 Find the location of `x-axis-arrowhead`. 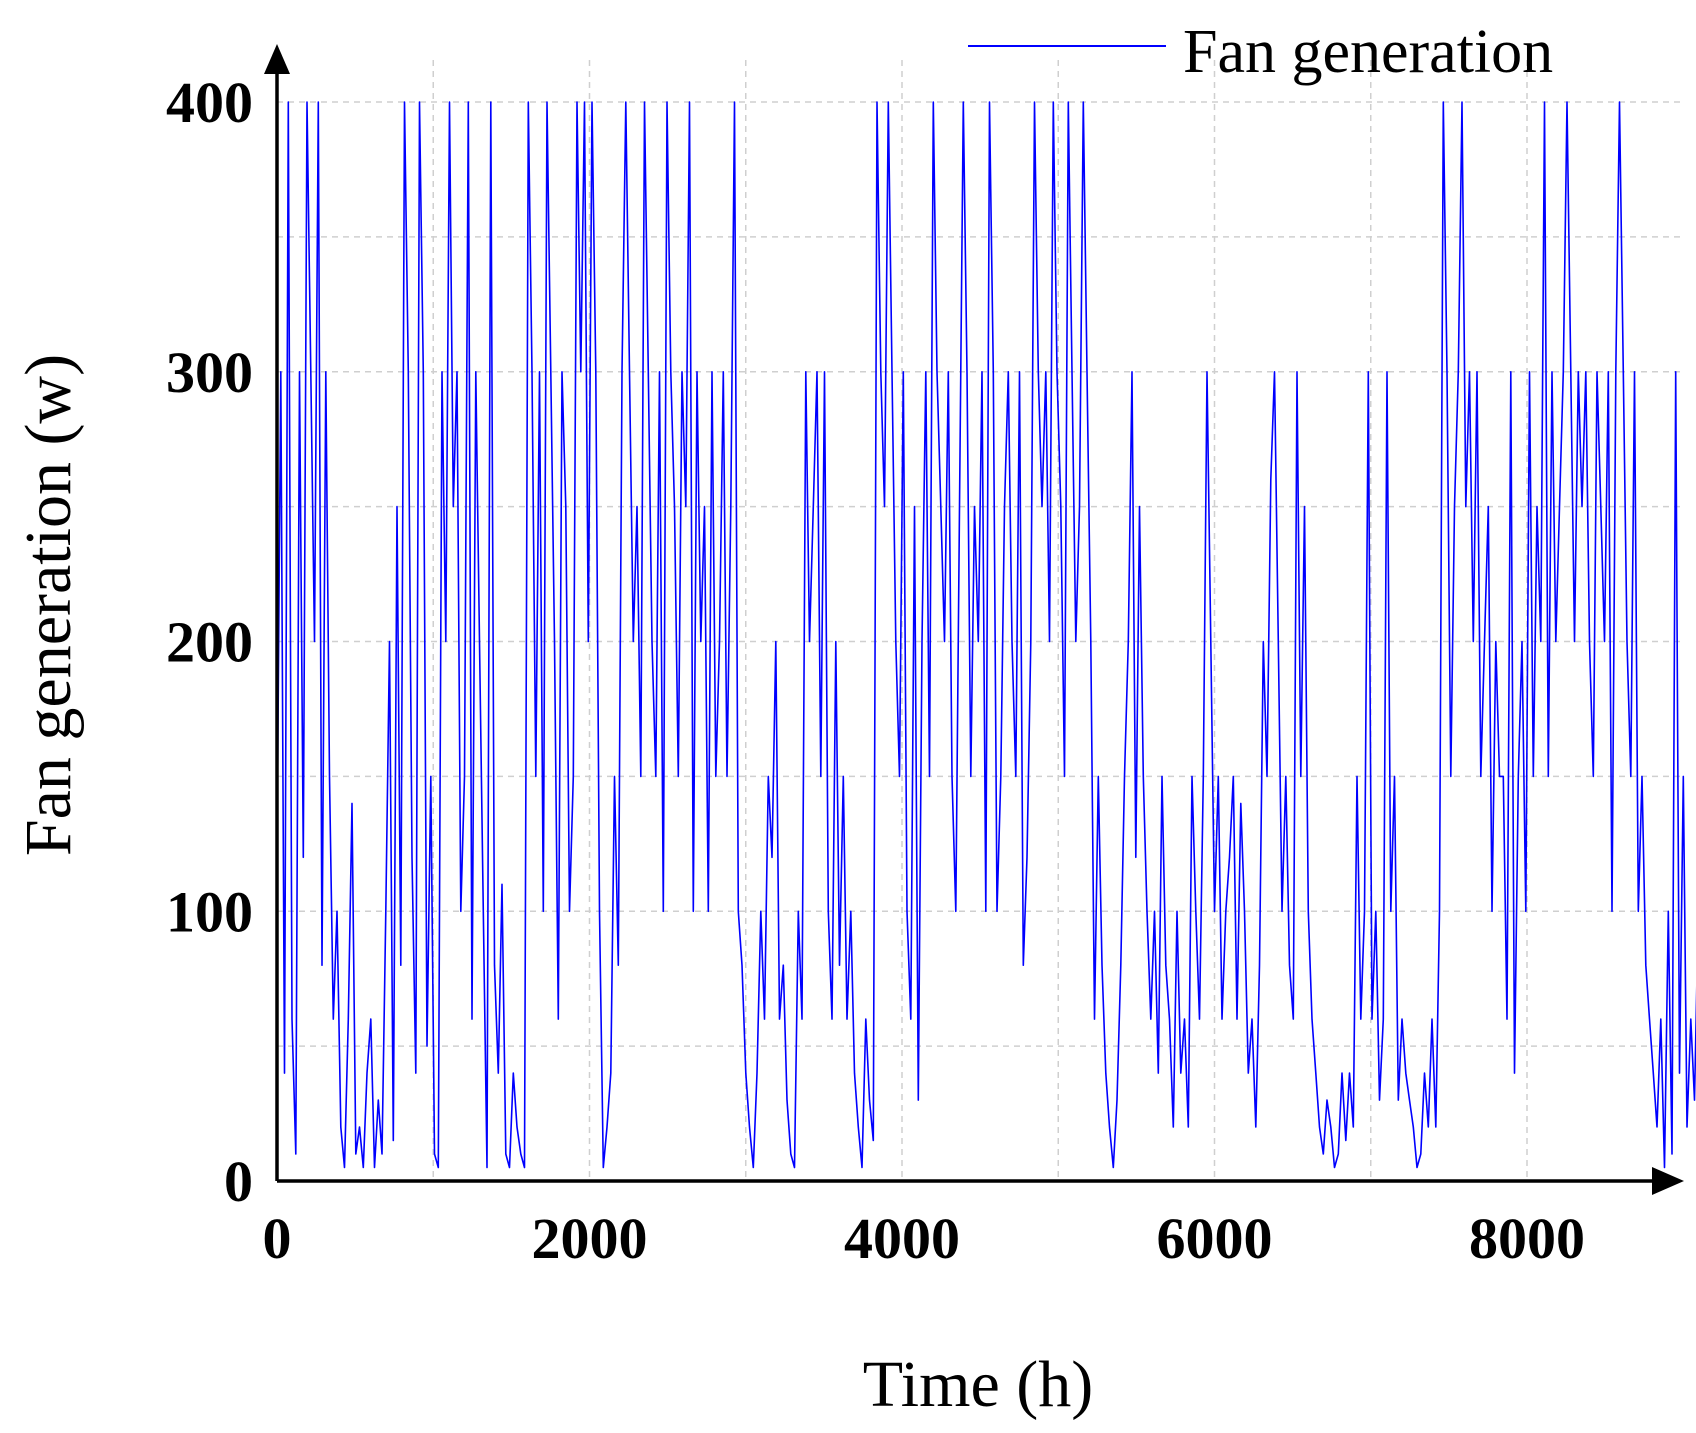

x-axis-arrowhead is located at coordinates (1668, 1181).